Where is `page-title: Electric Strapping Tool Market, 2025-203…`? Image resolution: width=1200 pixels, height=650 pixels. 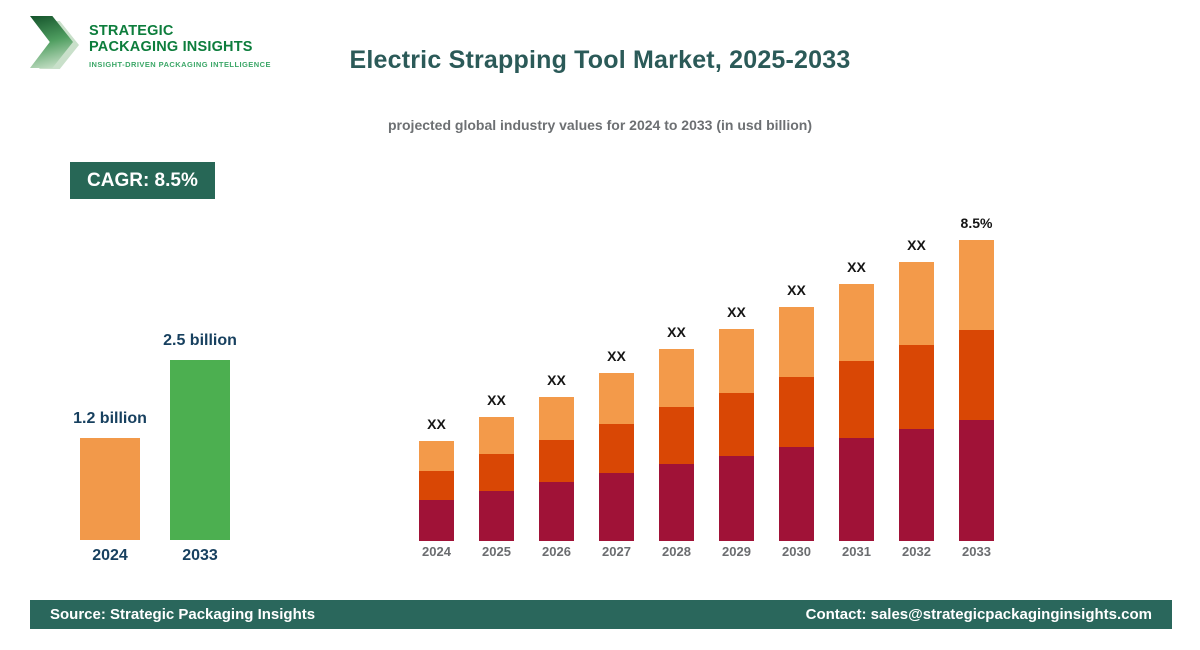 page-title: Electric Strapping Tool Market, 2025-203… is located at coordinates (600, 60).